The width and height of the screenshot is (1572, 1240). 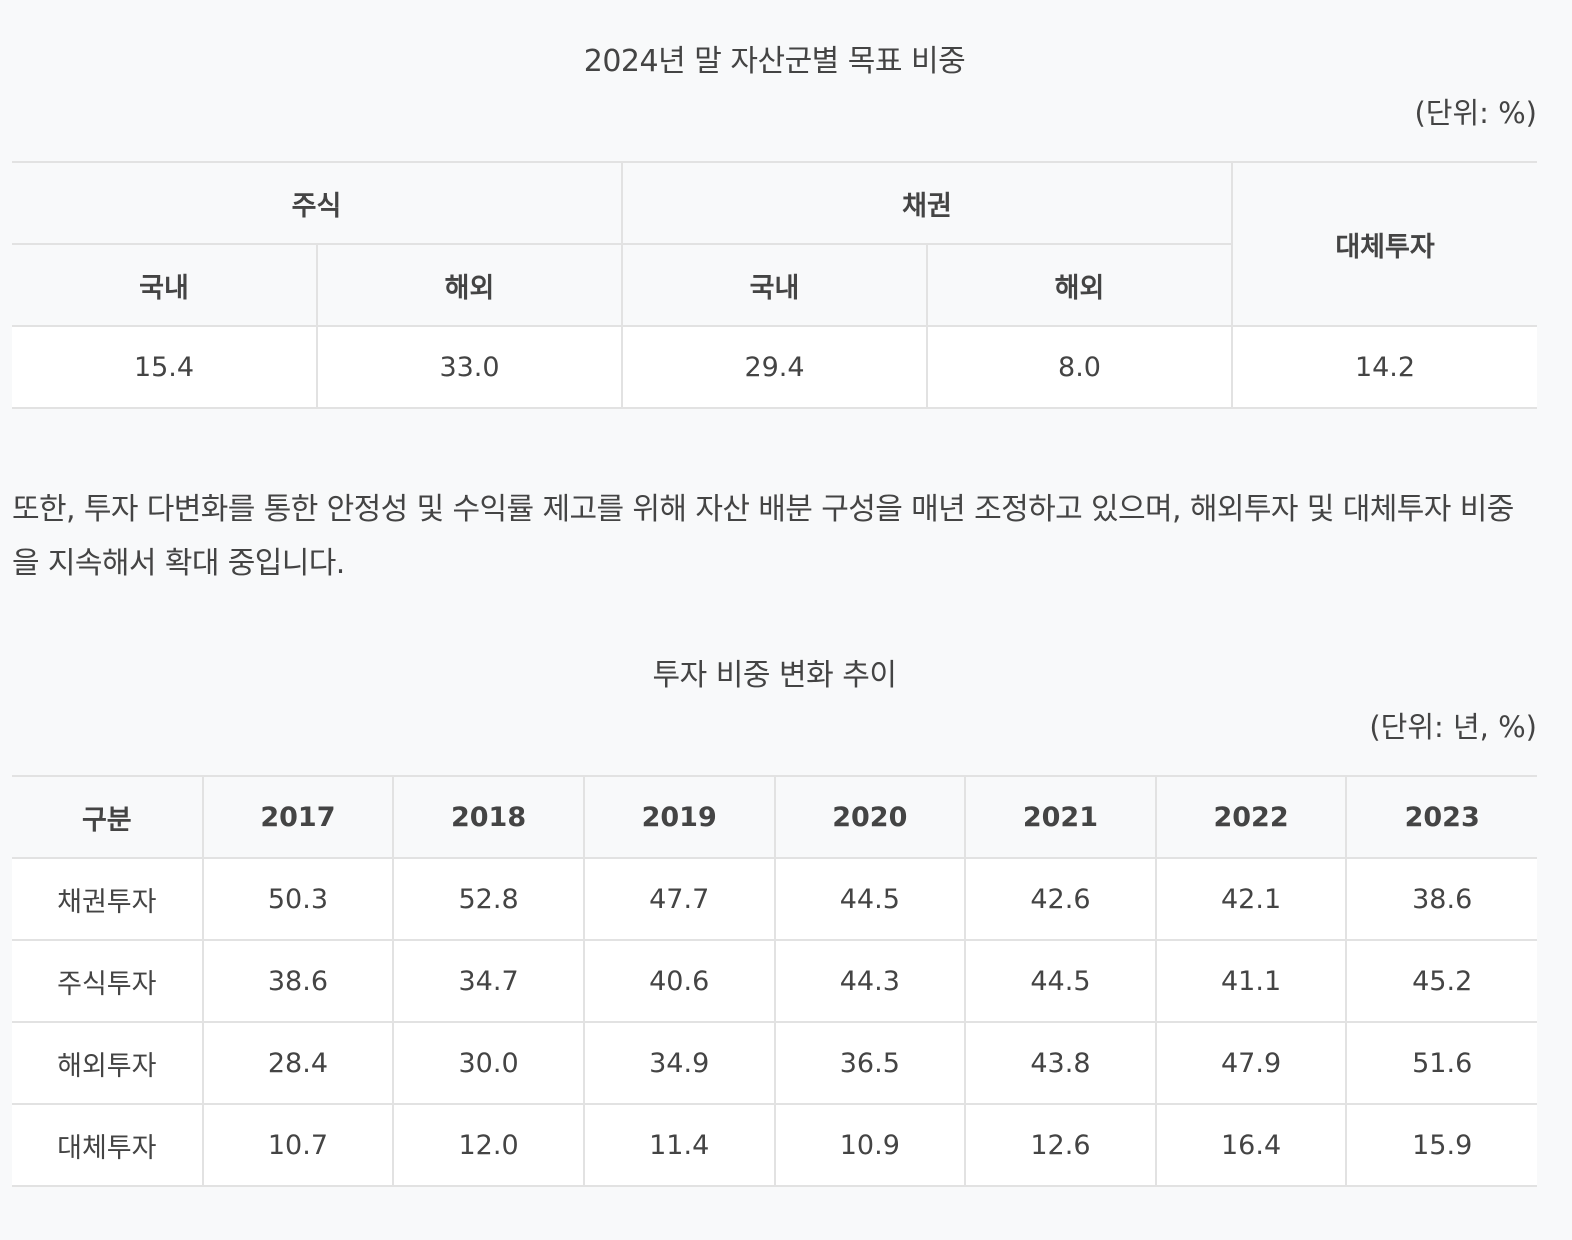 I want to click on table1-group-header-row: 주식 채권 대체투자, so click(x=774, y=244).